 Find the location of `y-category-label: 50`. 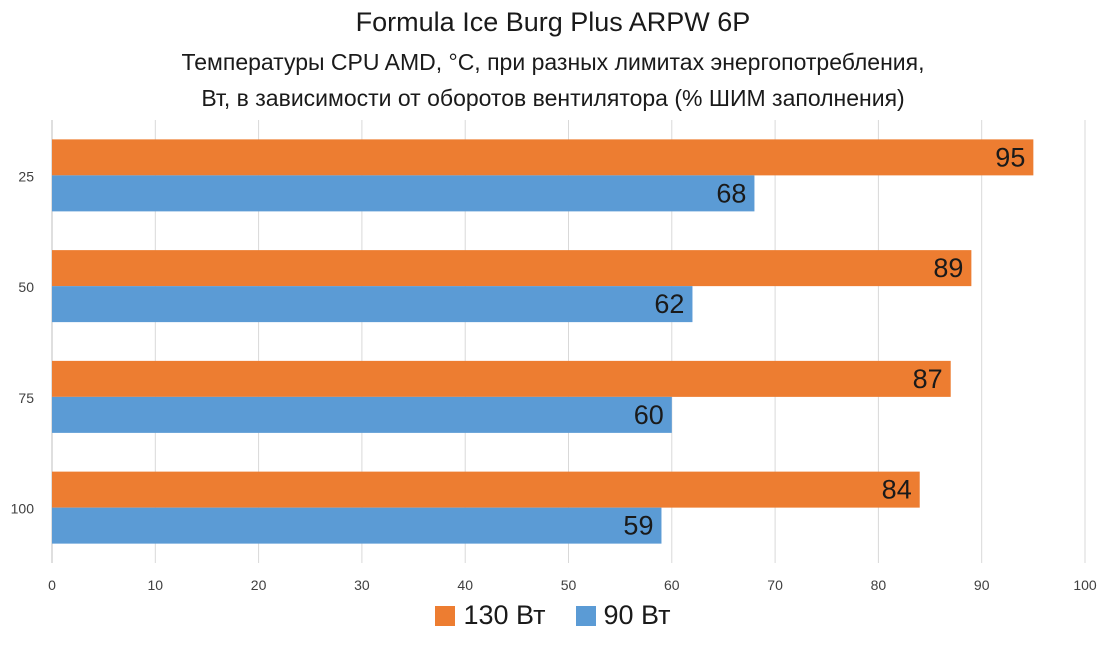

y-category-label: 50 is located at coordinates (26, 287).